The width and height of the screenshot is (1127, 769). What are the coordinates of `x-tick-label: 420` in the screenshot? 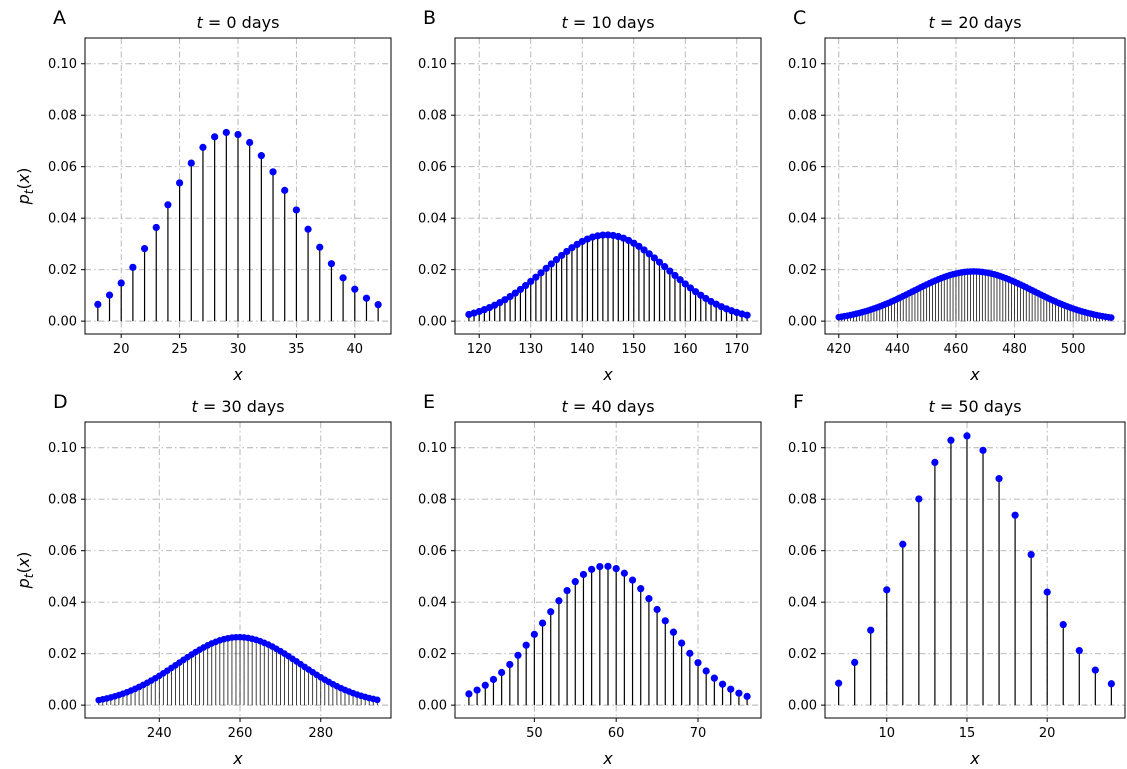 It's located at (838, 349).